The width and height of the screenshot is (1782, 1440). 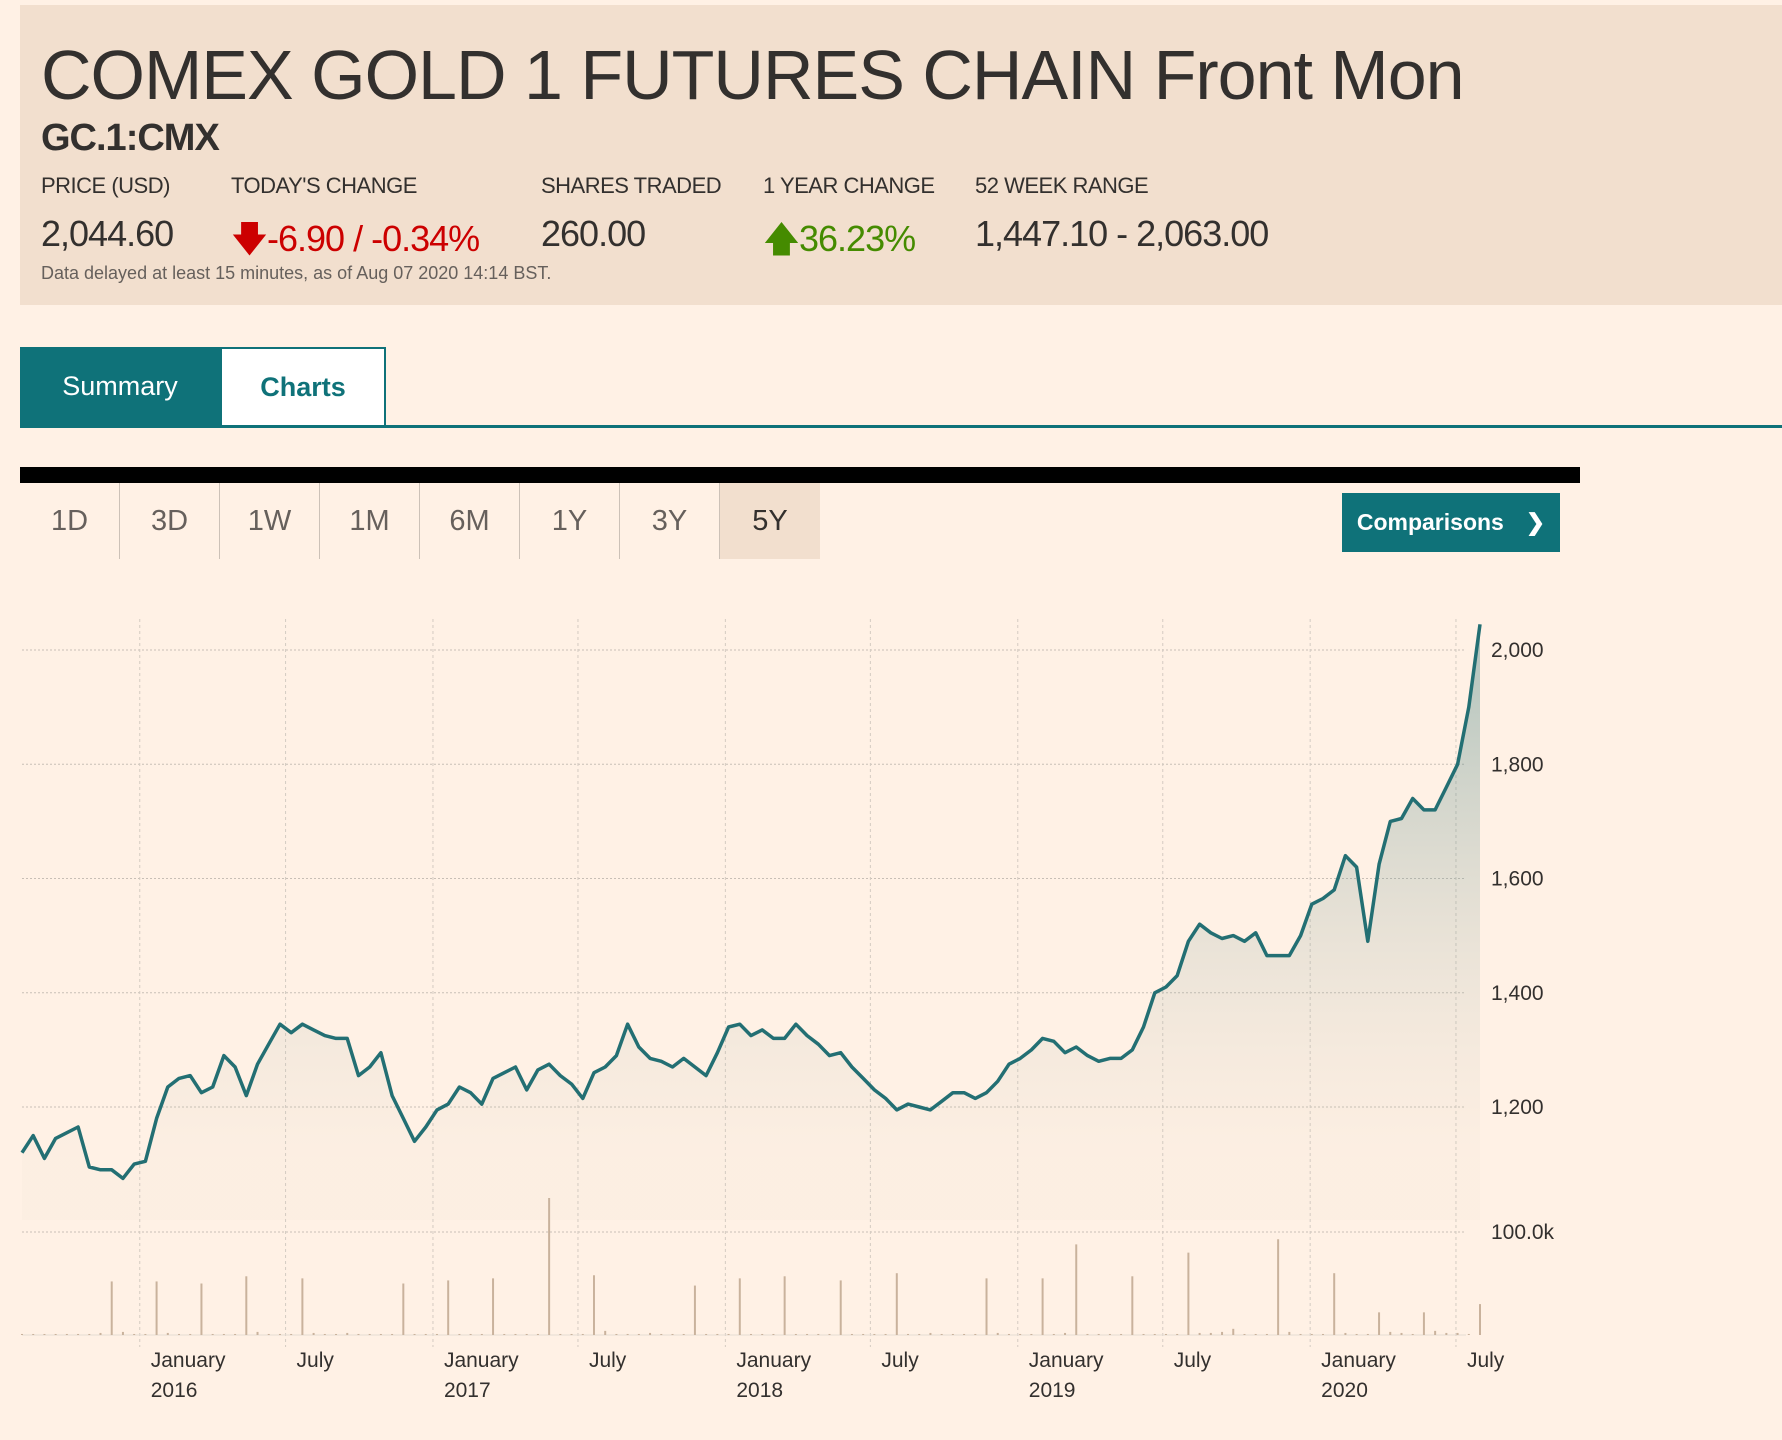 What do you see at coordinates (1535, 522) in the screenshot?
I see `chevron-right-icon: ❯` at bounding box center [1535, 522].